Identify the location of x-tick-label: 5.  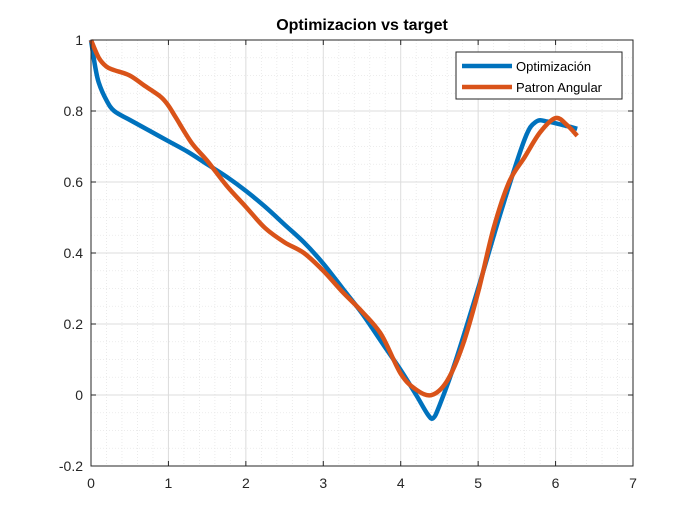
(478, 483).